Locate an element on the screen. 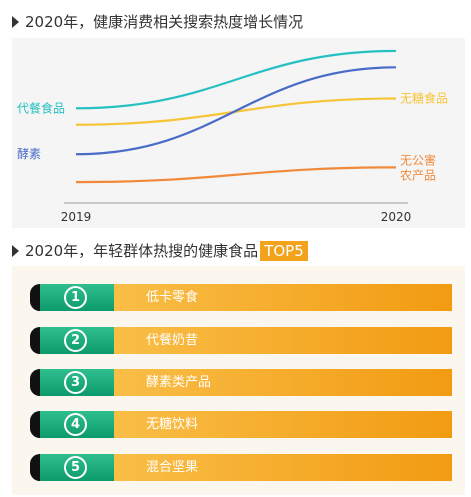 The height and width of the screenshot is (497, 471). series-label: 农产品 is located at coordinates (418, 175).